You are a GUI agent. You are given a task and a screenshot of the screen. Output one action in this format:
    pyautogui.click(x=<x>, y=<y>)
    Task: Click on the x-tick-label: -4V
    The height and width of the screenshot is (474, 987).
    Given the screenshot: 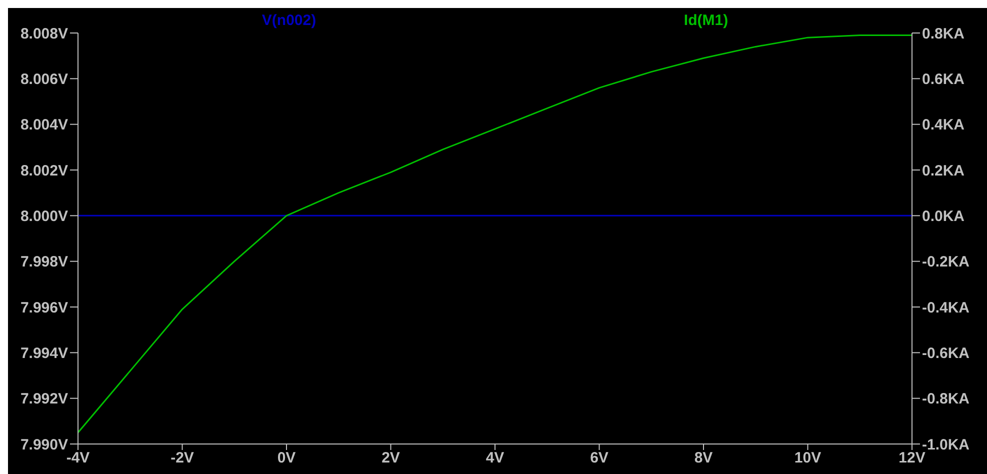 What is the action you would take?
    pyautogui.click(x=78, y=458)
    